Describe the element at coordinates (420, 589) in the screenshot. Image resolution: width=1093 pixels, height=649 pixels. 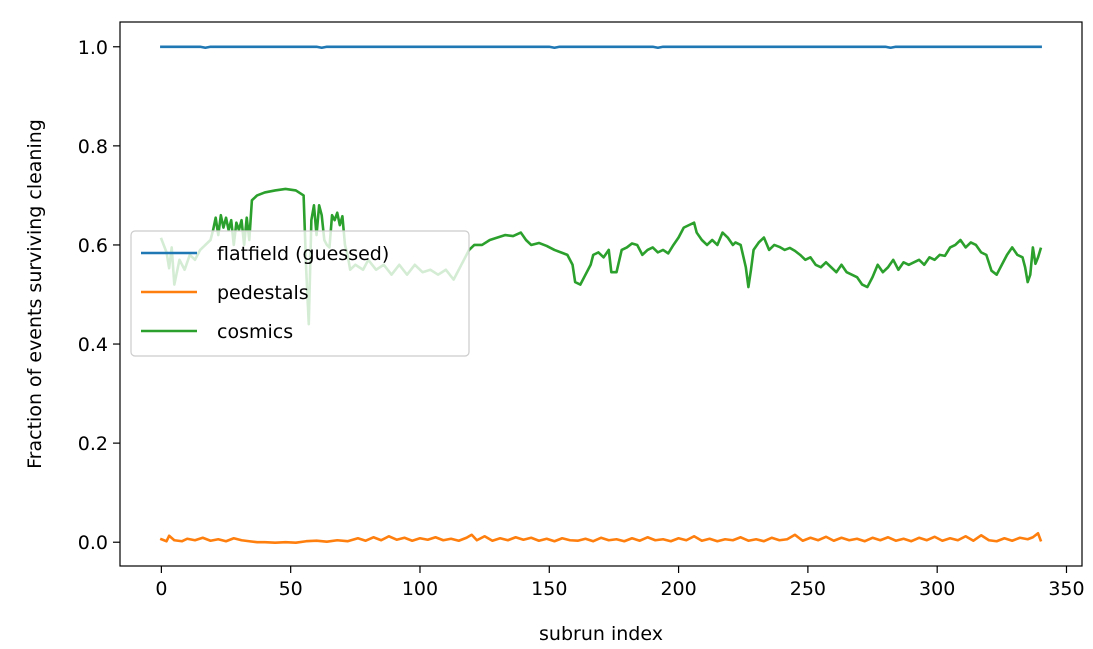
I see `x-tick-label: 100` at that location.